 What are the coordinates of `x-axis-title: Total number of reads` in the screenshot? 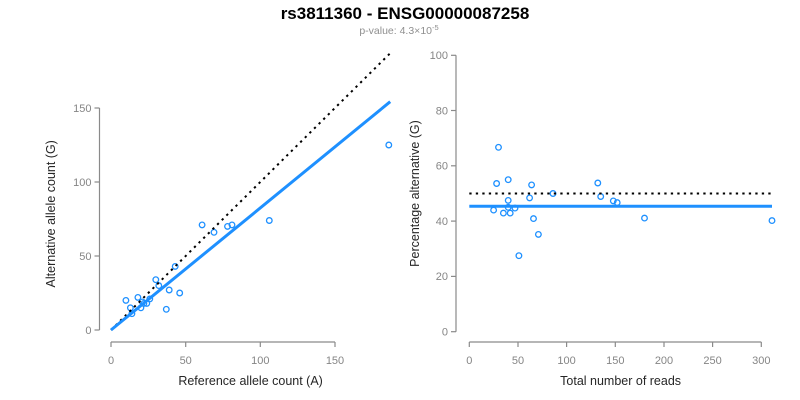 It's located at (620, 381).